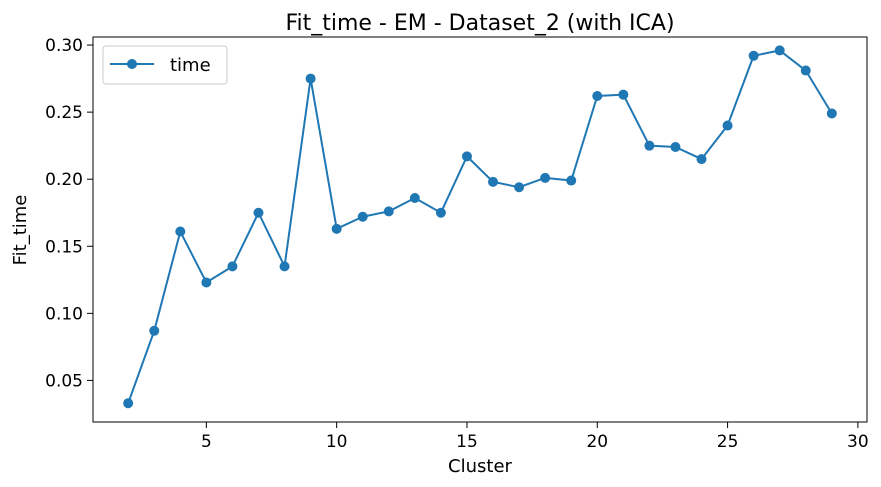 Image resolution: width=881 pixels, height=487 pixels. I want to click on x-tick-label: 20, so click(597, 442).